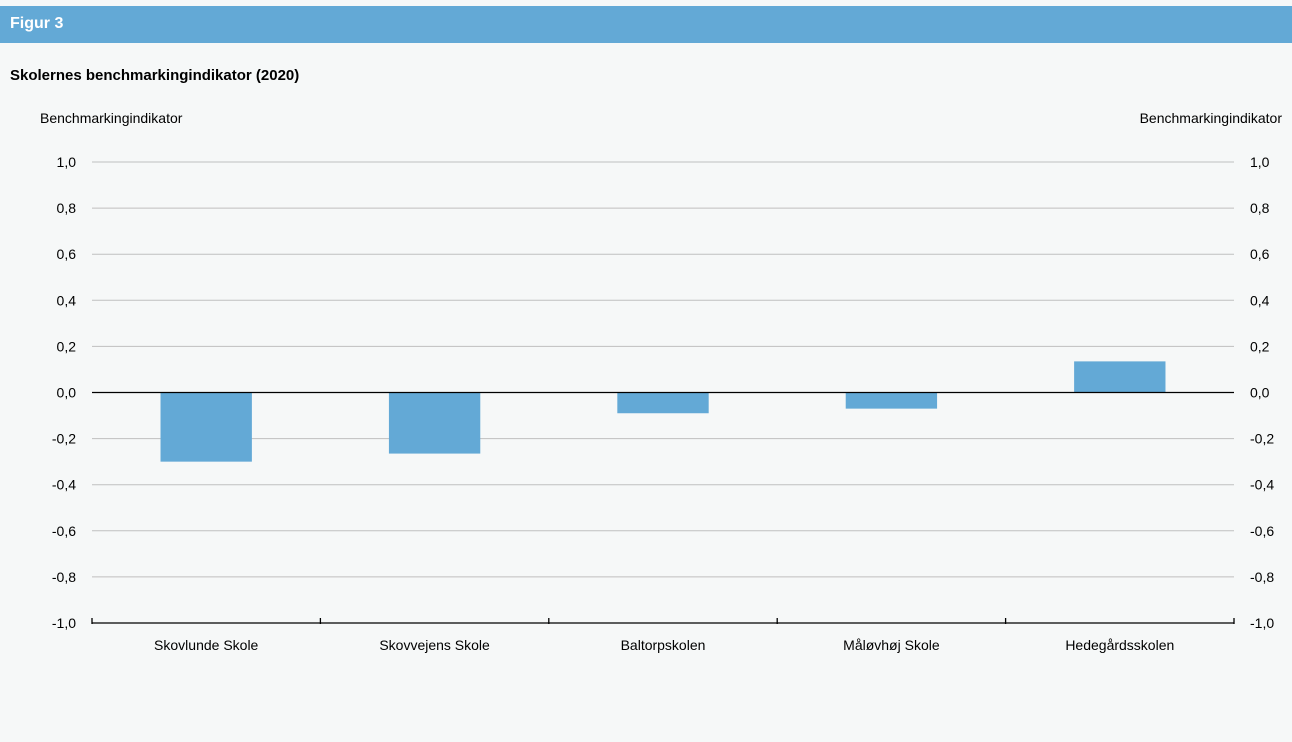  I want to click on y-axis-title-right: Benchmarkingindikator, so click(1210, 118).